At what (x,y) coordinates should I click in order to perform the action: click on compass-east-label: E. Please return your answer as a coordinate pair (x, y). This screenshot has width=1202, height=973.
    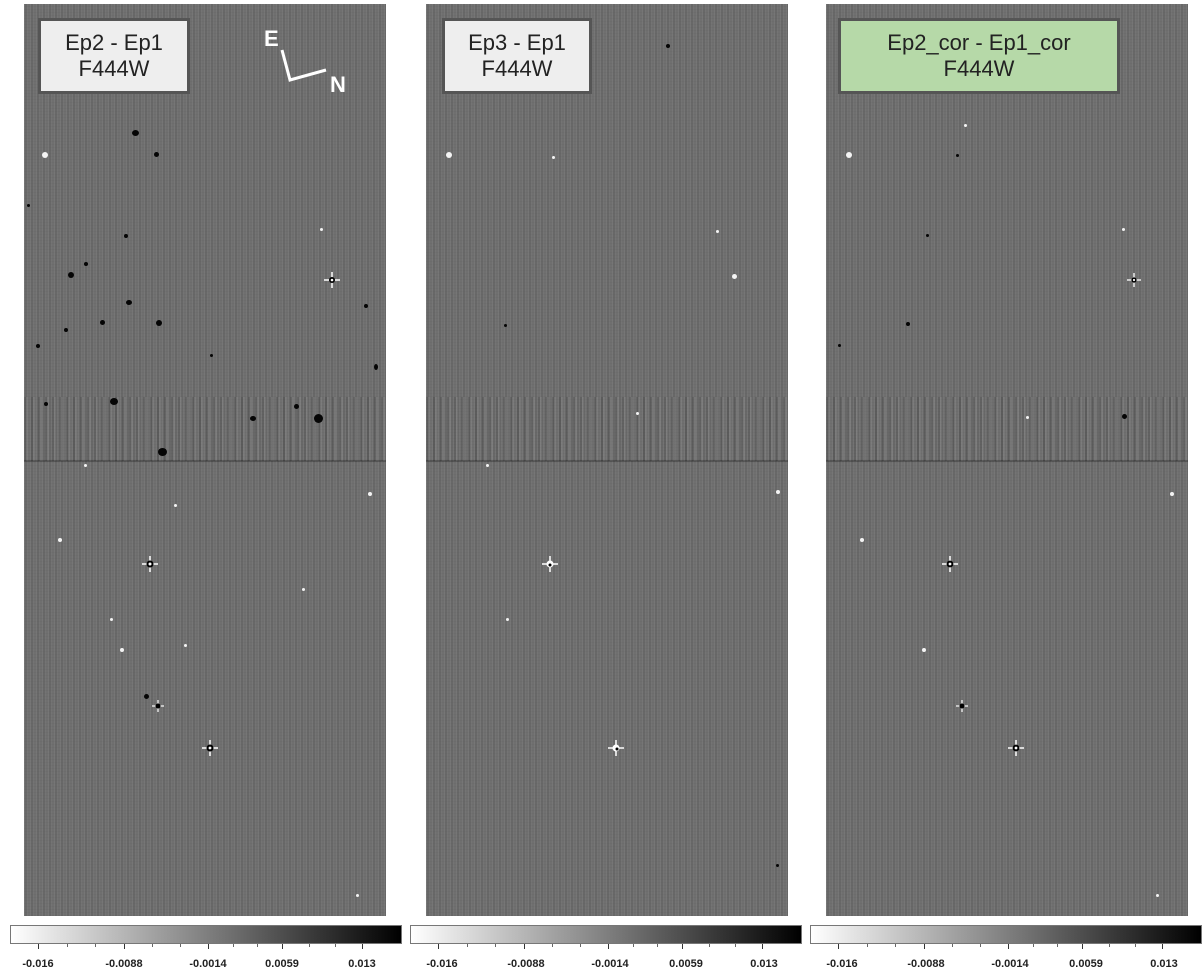
    Looking at the image, I should click on (271, 38).